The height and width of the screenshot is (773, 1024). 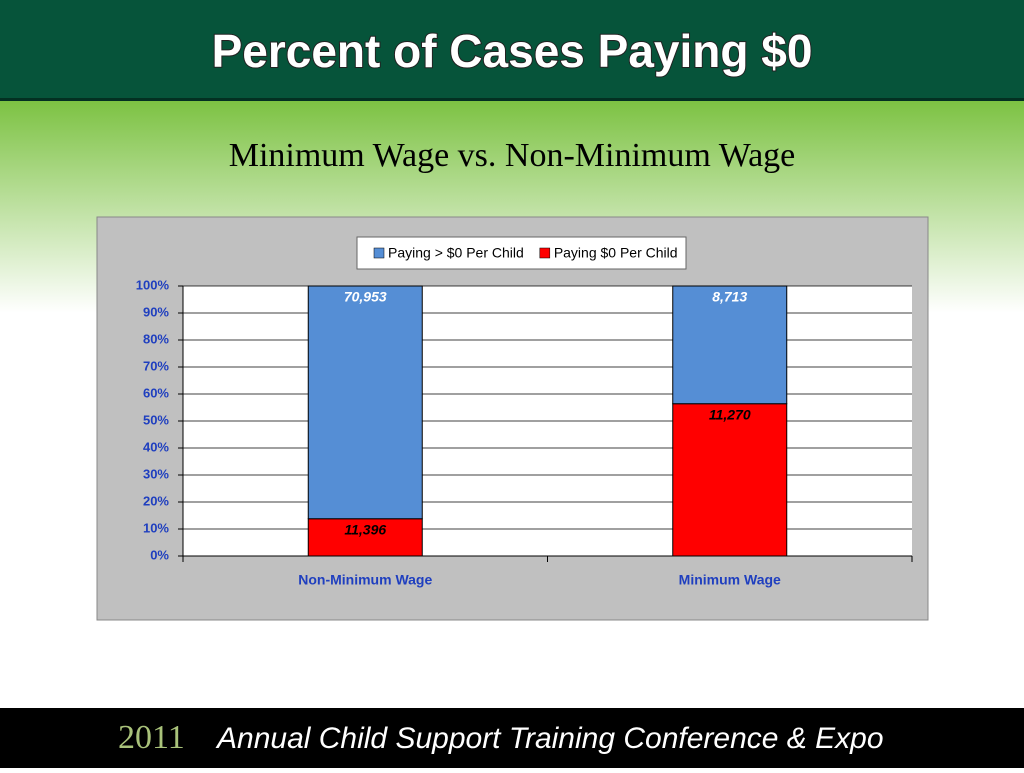 I want to click on y-tick-label: 10%, so click(x=156, y=527).